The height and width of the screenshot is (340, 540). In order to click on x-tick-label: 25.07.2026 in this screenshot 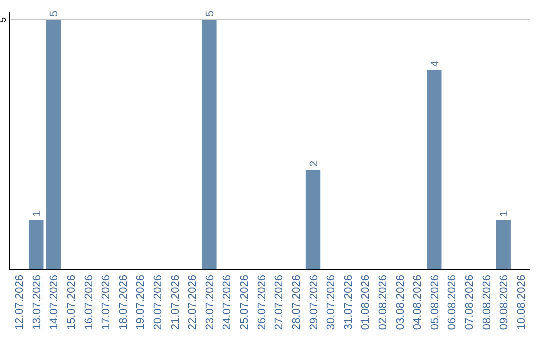, I will do `click(245, 302)`.